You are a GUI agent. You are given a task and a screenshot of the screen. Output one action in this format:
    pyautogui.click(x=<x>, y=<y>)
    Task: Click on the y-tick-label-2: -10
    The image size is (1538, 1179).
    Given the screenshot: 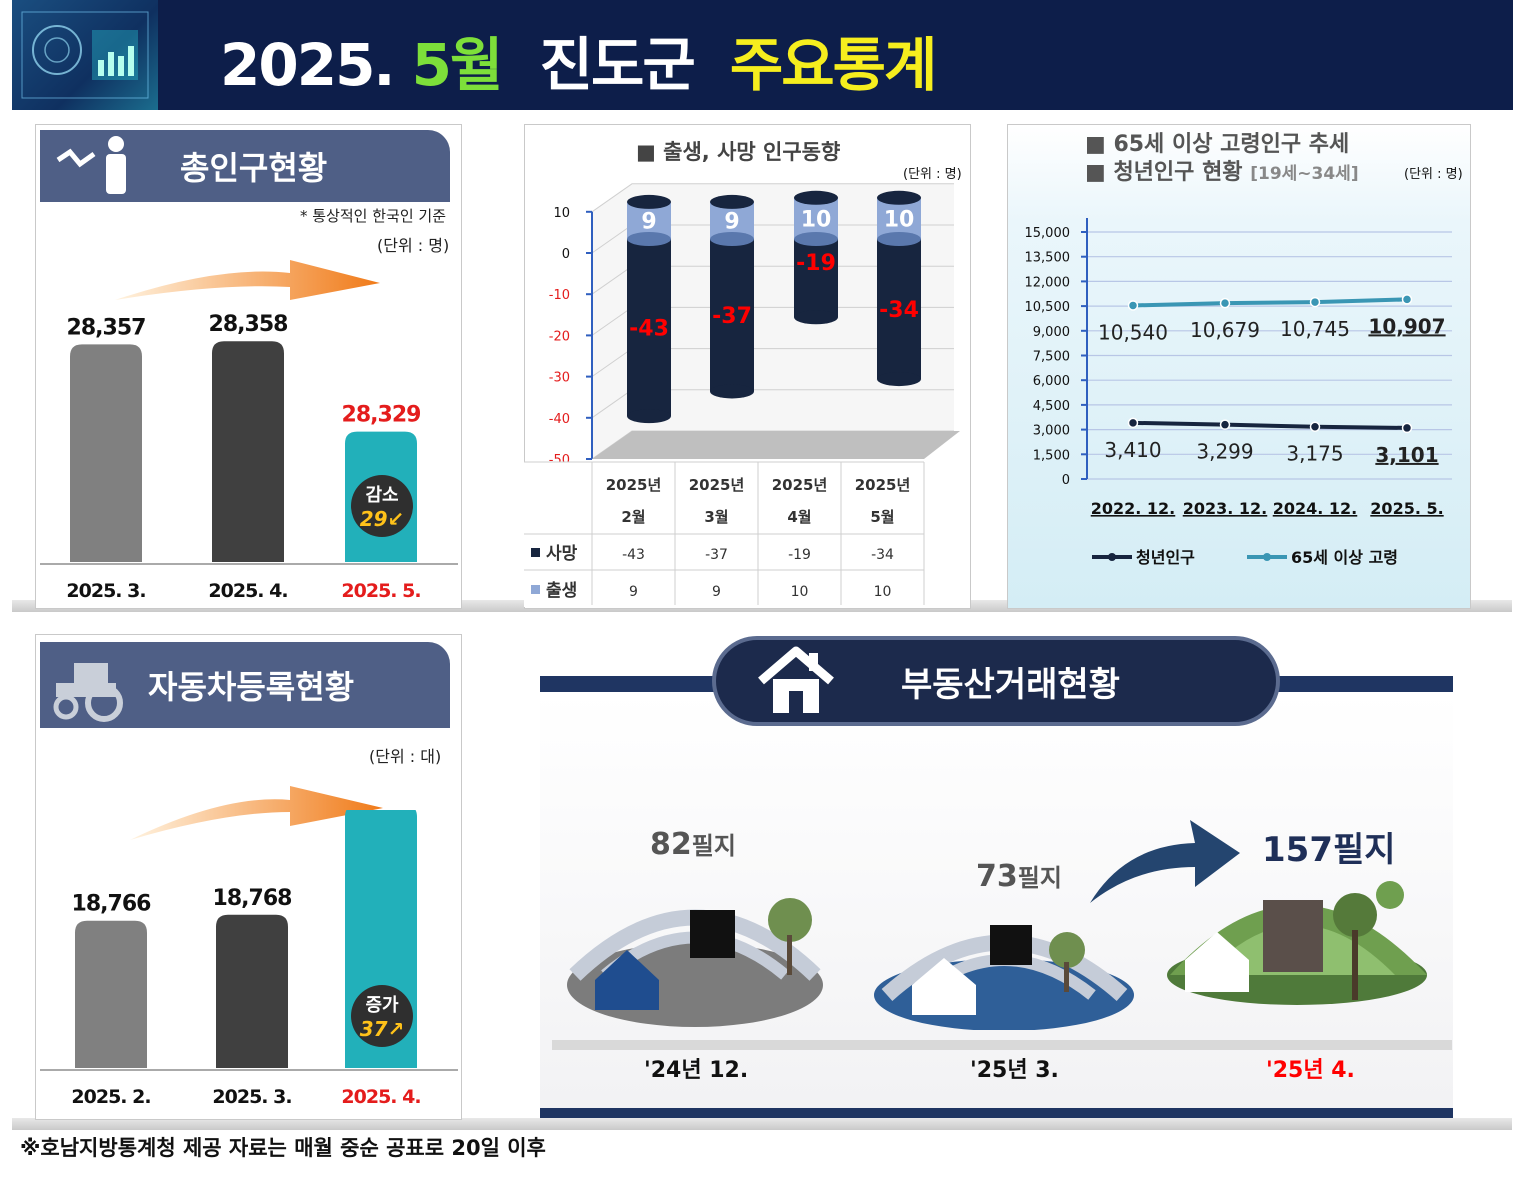 What is the action you would take?
    pyautogui.click(x=559, y=295)
    